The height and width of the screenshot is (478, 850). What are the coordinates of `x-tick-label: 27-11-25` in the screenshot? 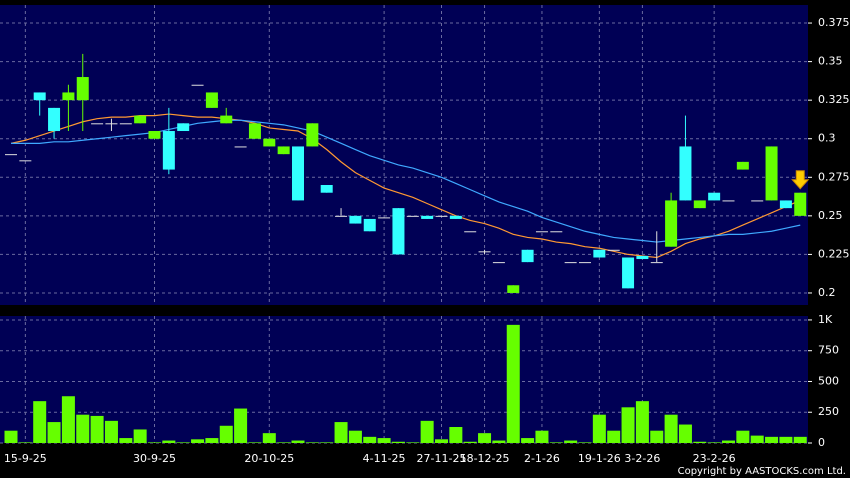 It's located at (442, 458).